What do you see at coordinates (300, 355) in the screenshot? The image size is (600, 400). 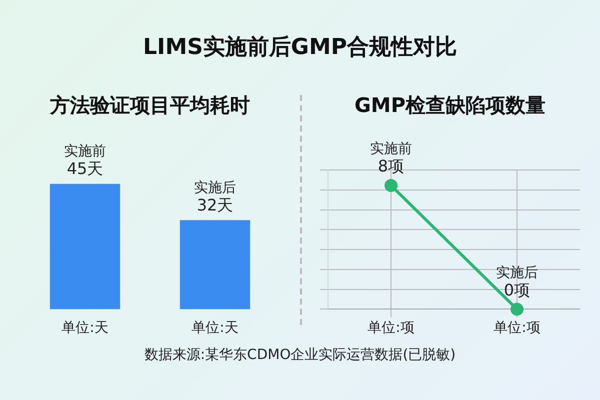 I see `source-note: 数据来源:某华东CDMO企业实际运营数据(已脱敏)` at bounding box center [300, 355].